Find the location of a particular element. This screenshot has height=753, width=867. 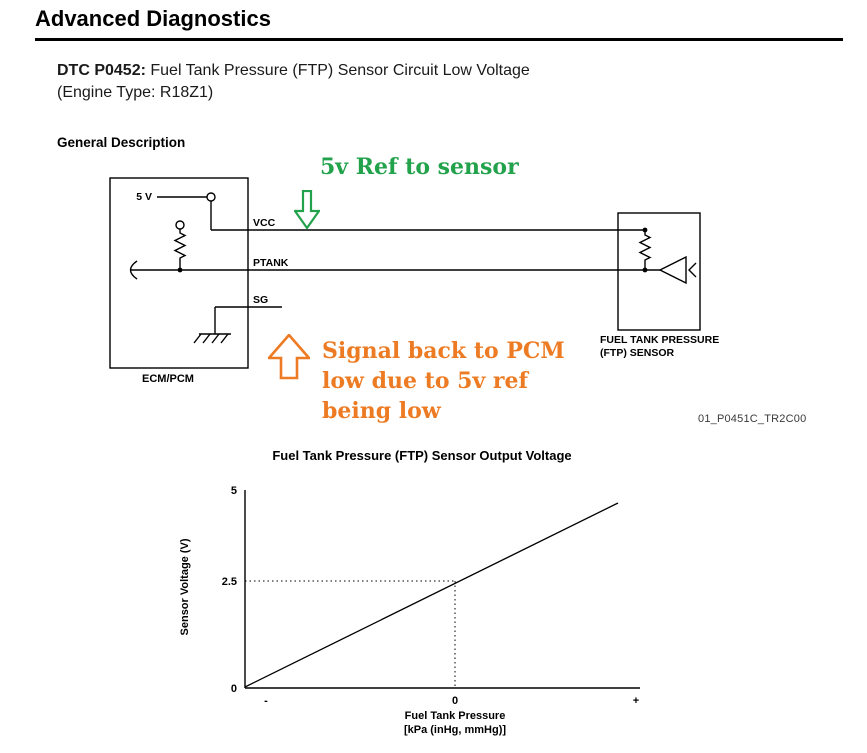

title-divider is located at coordinates (439, 39).